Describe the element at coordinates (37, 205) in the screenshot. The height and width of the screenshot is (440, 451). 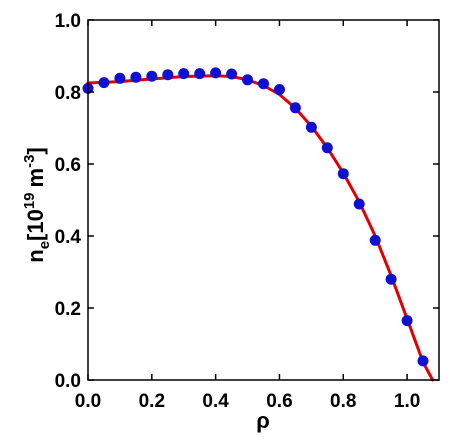
I see `y-axis-label: ne[1019m-3]` at that location.